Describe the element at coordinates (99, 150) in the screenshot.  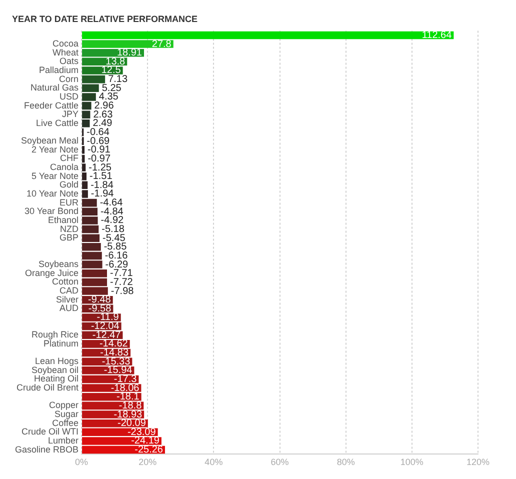
I see `data-label: -0.91` at that location.